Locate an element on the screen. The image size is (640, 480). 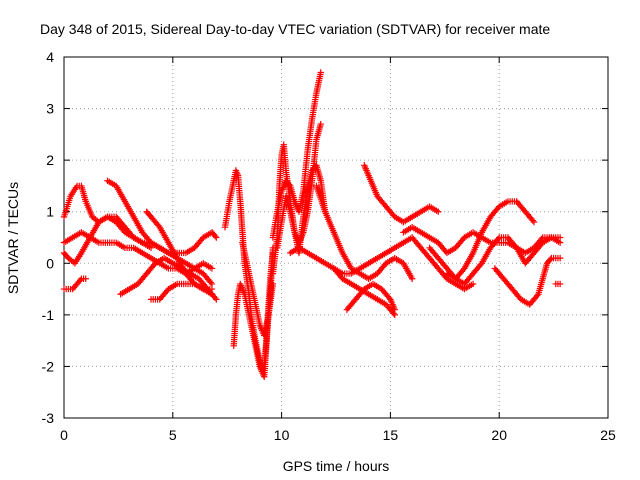
y-tick-label: 0 is located at coordinates (50, 263).